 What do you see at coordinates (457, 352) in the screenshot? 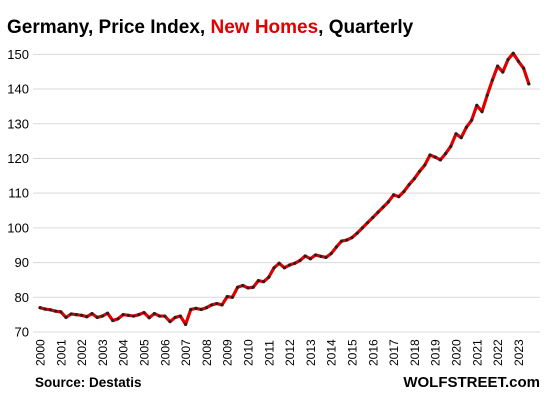
I see `x-tick-label: 2020` at bounding box center [457, 352].